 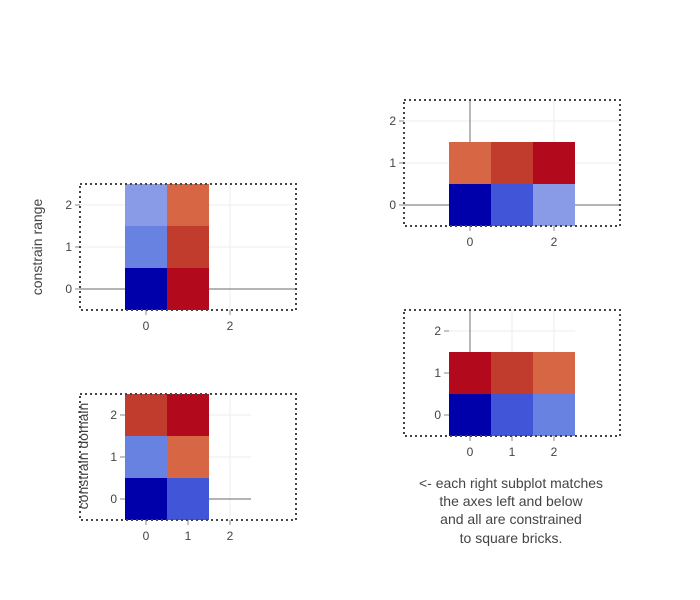 What do you see at coordinates (511, 519) in the screenshot?
I see `annotation-line: and all are constrained` at bounding box center [511, 519].